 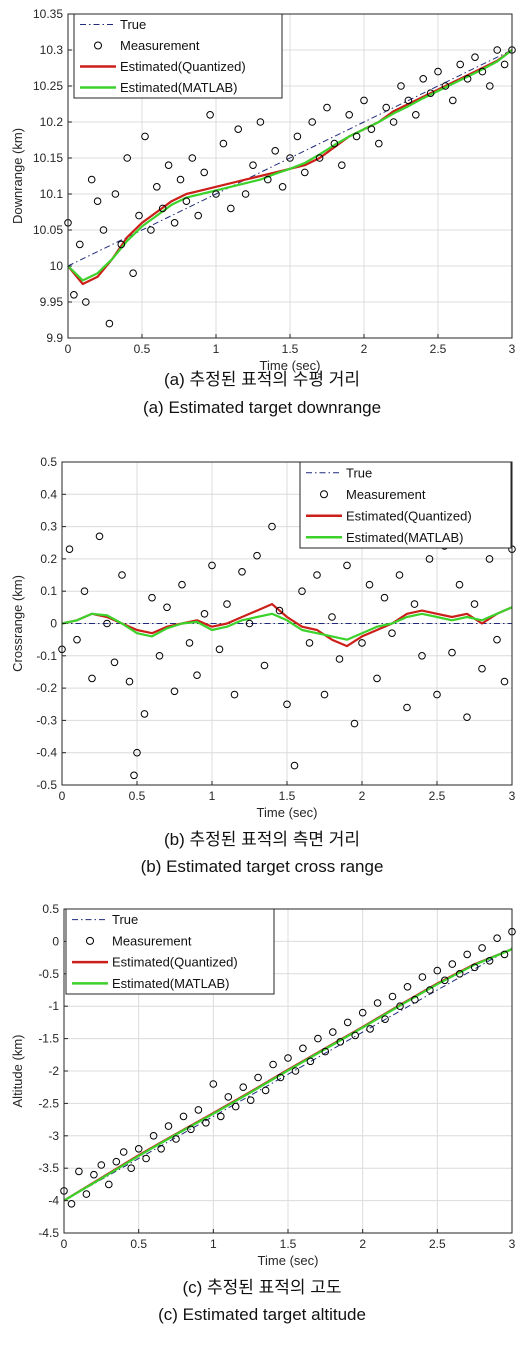 I want to click on caption-korean: (b) 추정된 표적의 측면 거리, so click(x=262, y=839).